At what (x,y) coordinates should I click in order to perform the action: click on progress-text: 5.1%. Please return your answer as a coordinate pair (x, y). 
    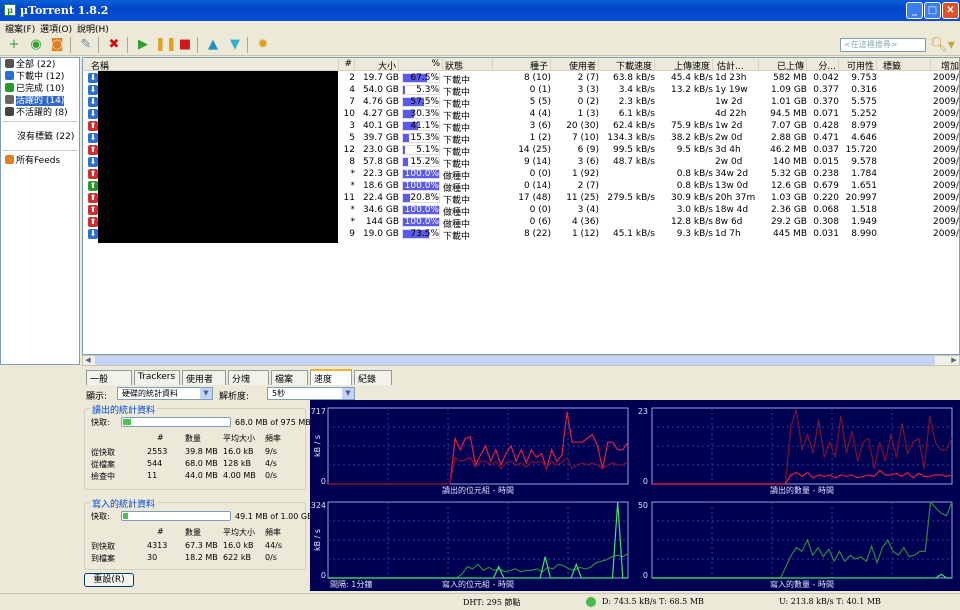
    Looking at the image, I should click on (427, 150).